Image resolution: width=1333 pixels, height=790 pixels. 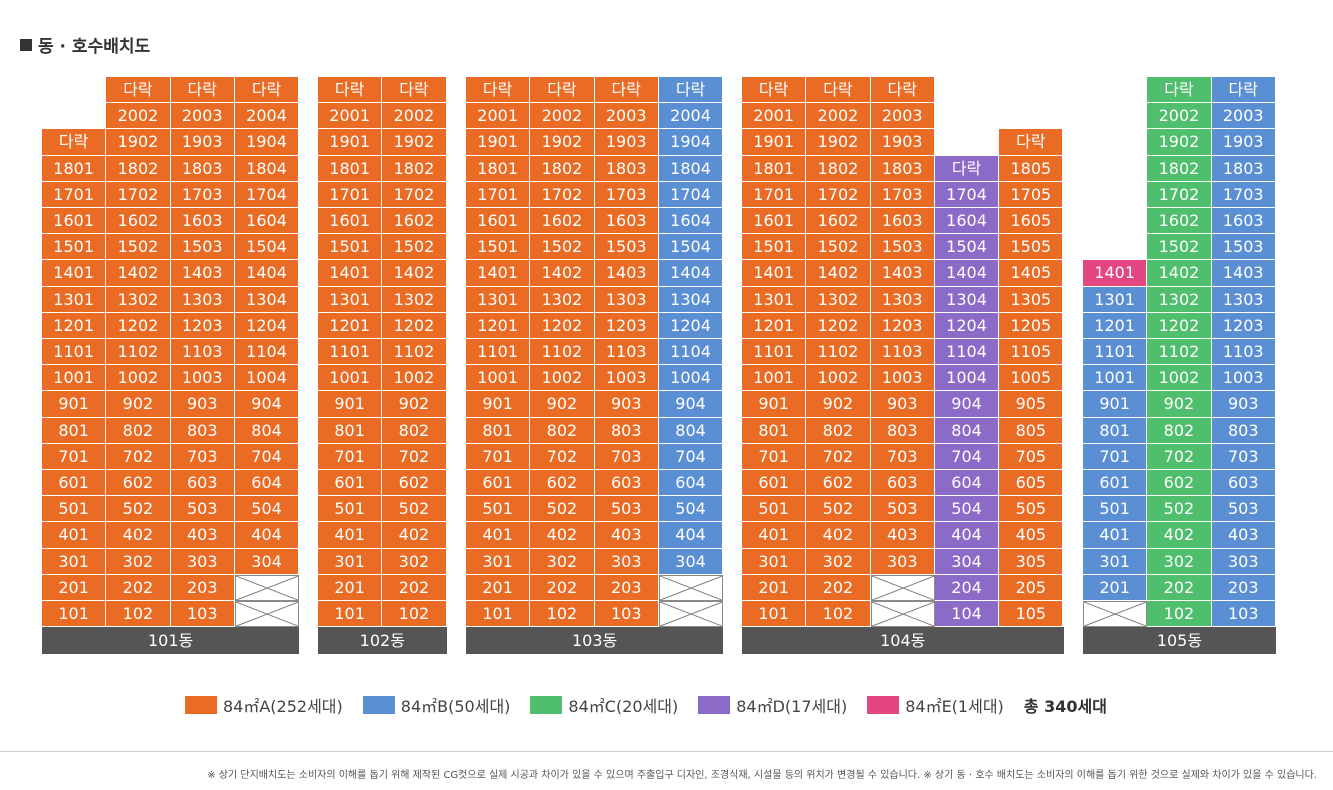 I want to click on unit-cell: 203, so click(x=1243, y=587).